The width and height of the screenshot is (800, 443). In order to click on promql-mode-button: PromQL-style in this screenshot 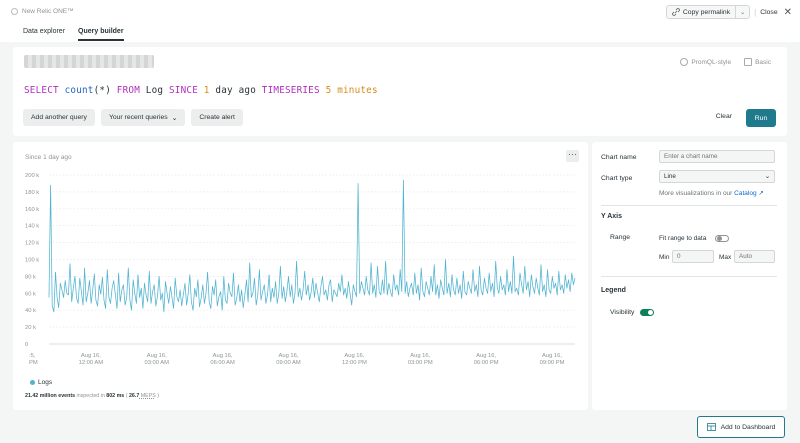, I will do `click(705, 62)`.